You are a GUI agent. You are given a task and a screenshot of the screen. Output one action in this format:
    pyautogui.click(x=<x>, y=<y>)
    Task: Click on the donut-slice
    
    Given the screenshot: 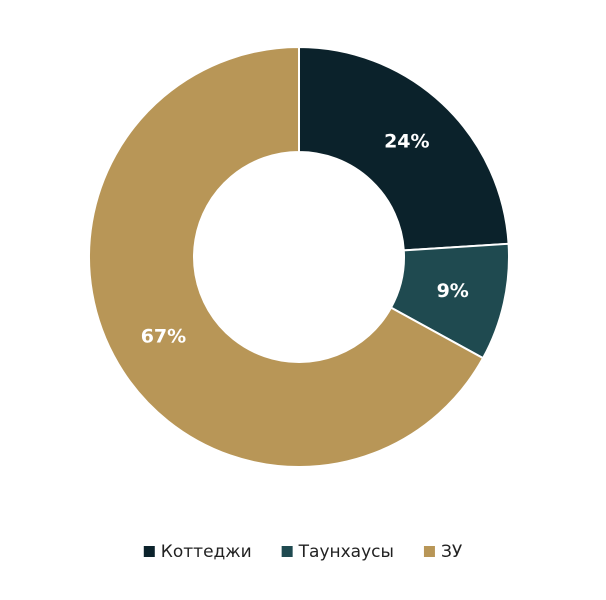 What is the action you would take?
    pyautogui.click(x=404, y=148)
    